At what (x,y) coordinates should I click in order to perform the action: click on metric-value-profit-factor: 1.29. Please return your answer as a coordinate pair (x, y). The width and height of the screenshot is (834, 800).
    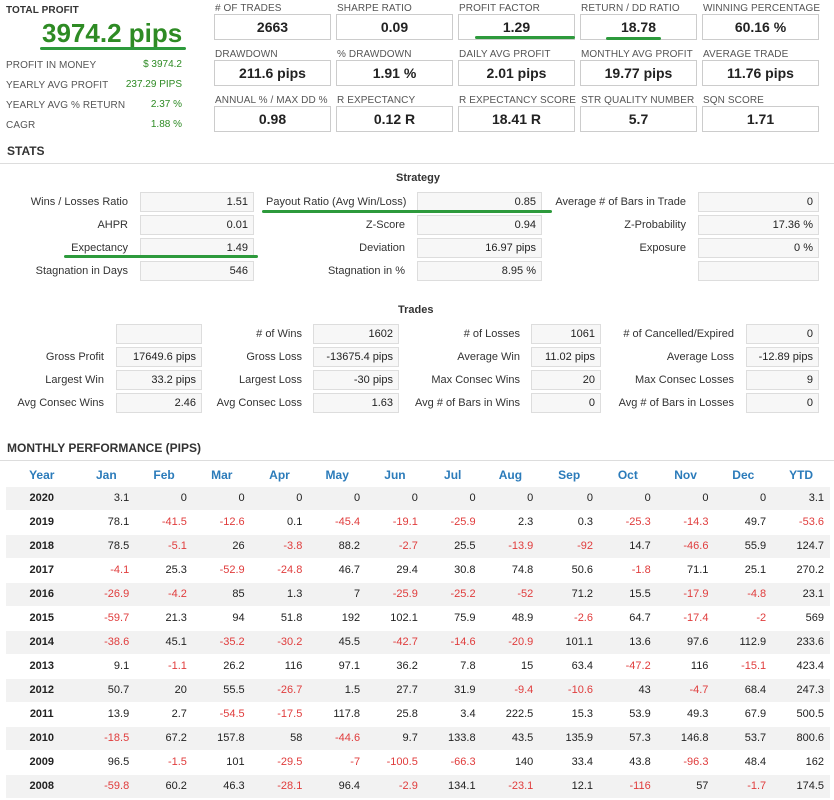
    Looking at the image, I should click on (516, 27).